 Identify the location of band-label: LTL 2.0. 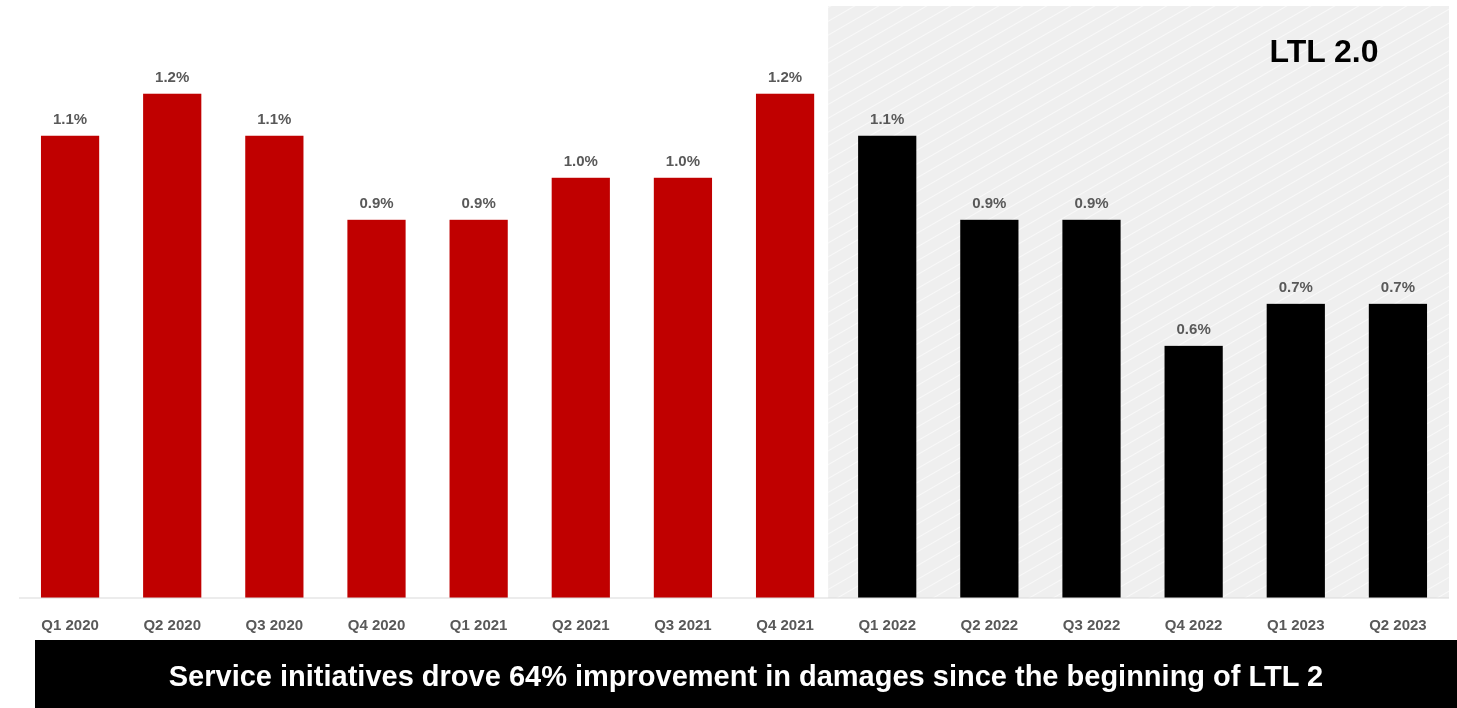
(1324, 51).